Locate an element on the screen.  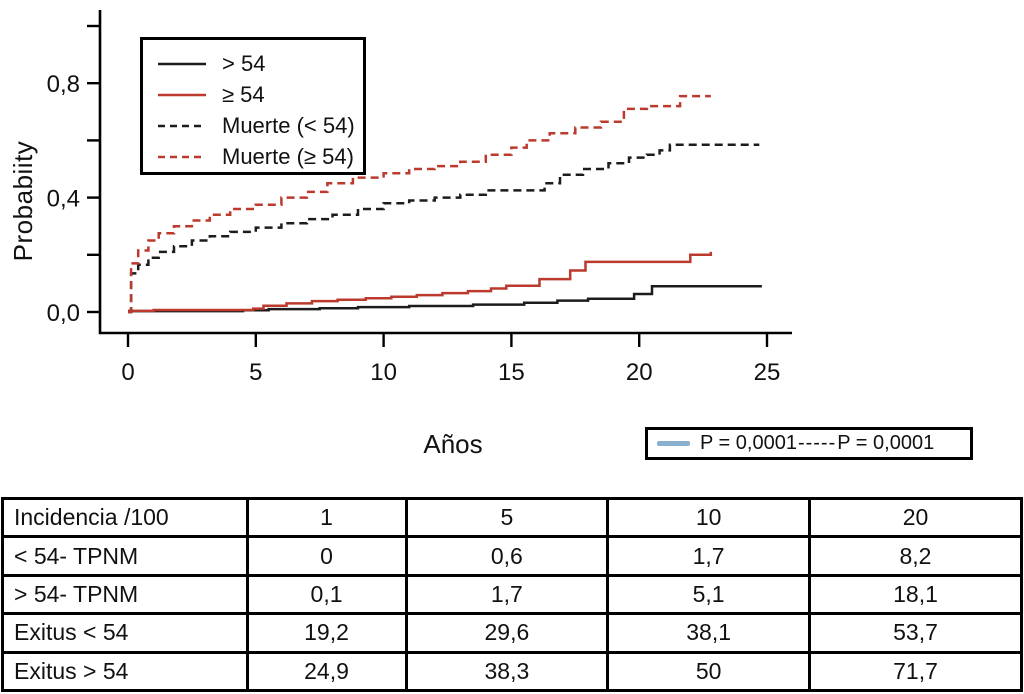
legend-label: > 54 is located at coordinates (244, 63).